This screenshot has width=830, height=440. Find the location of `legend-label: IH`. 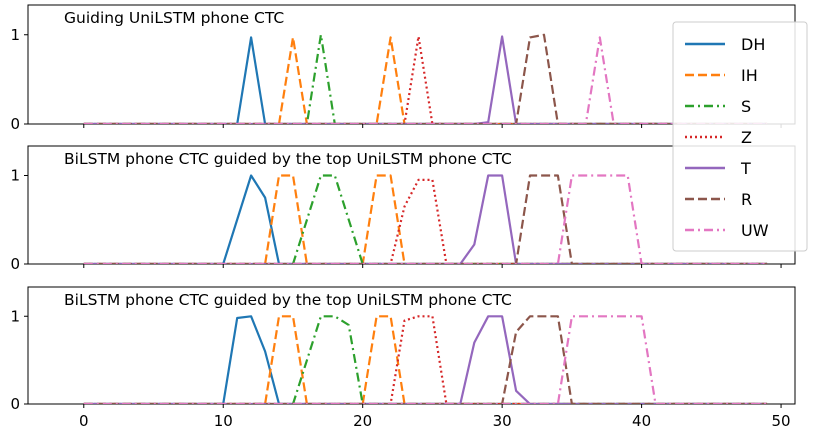

legend-label: IH is located at coordinates (749, 75).